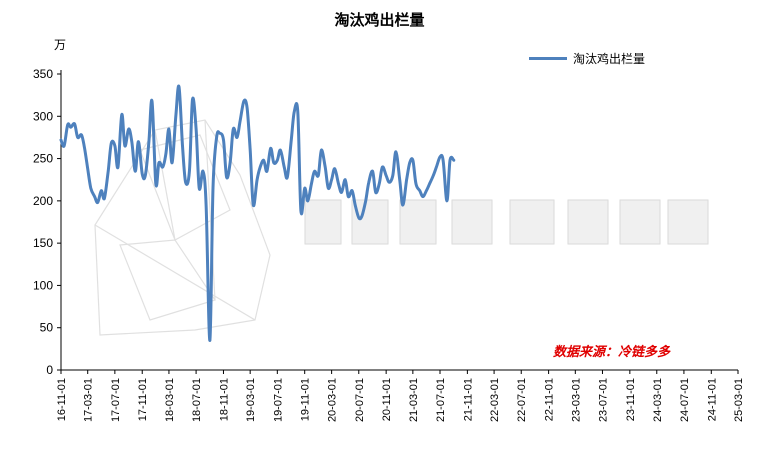  Describe the element at coordinates (441, 400) in the screenshot. I see `x-tick-label: 21-07-01` at that location.